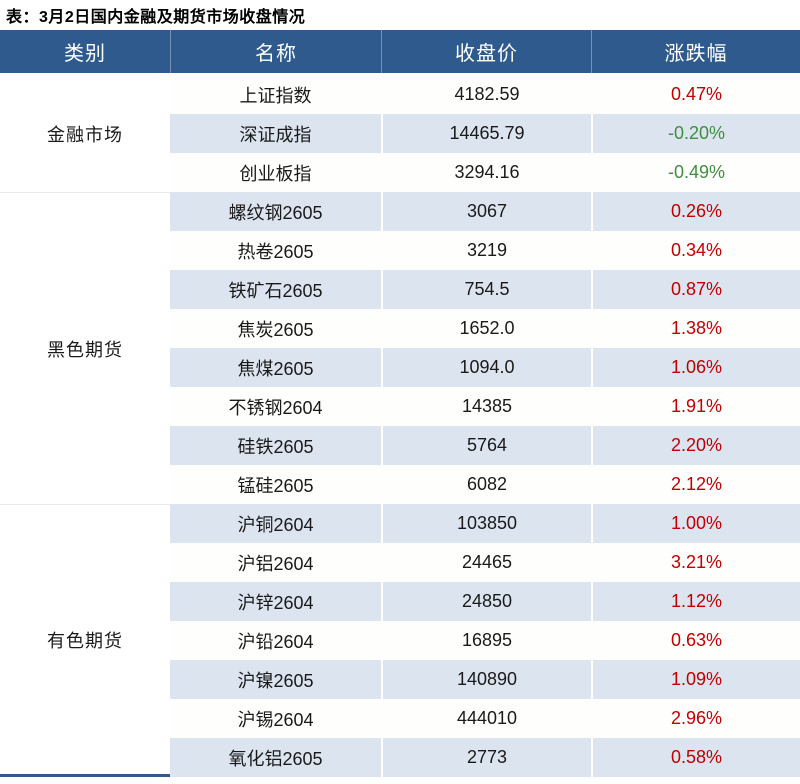 The image size is (800, 784). What do you see at coordinates (275, 406) in the screenshot?
I see `name-cell: 不锈钢2604` at bounding box center [275, 406].